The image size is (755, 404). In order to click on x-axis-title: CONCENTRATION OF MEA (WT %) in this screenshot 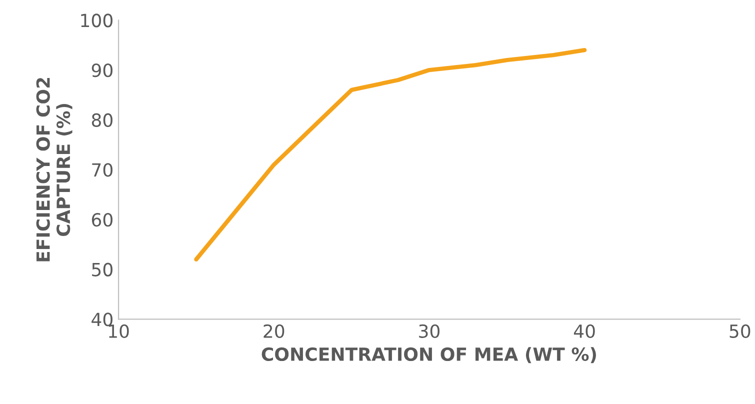, I will do `click(429, 355)`.